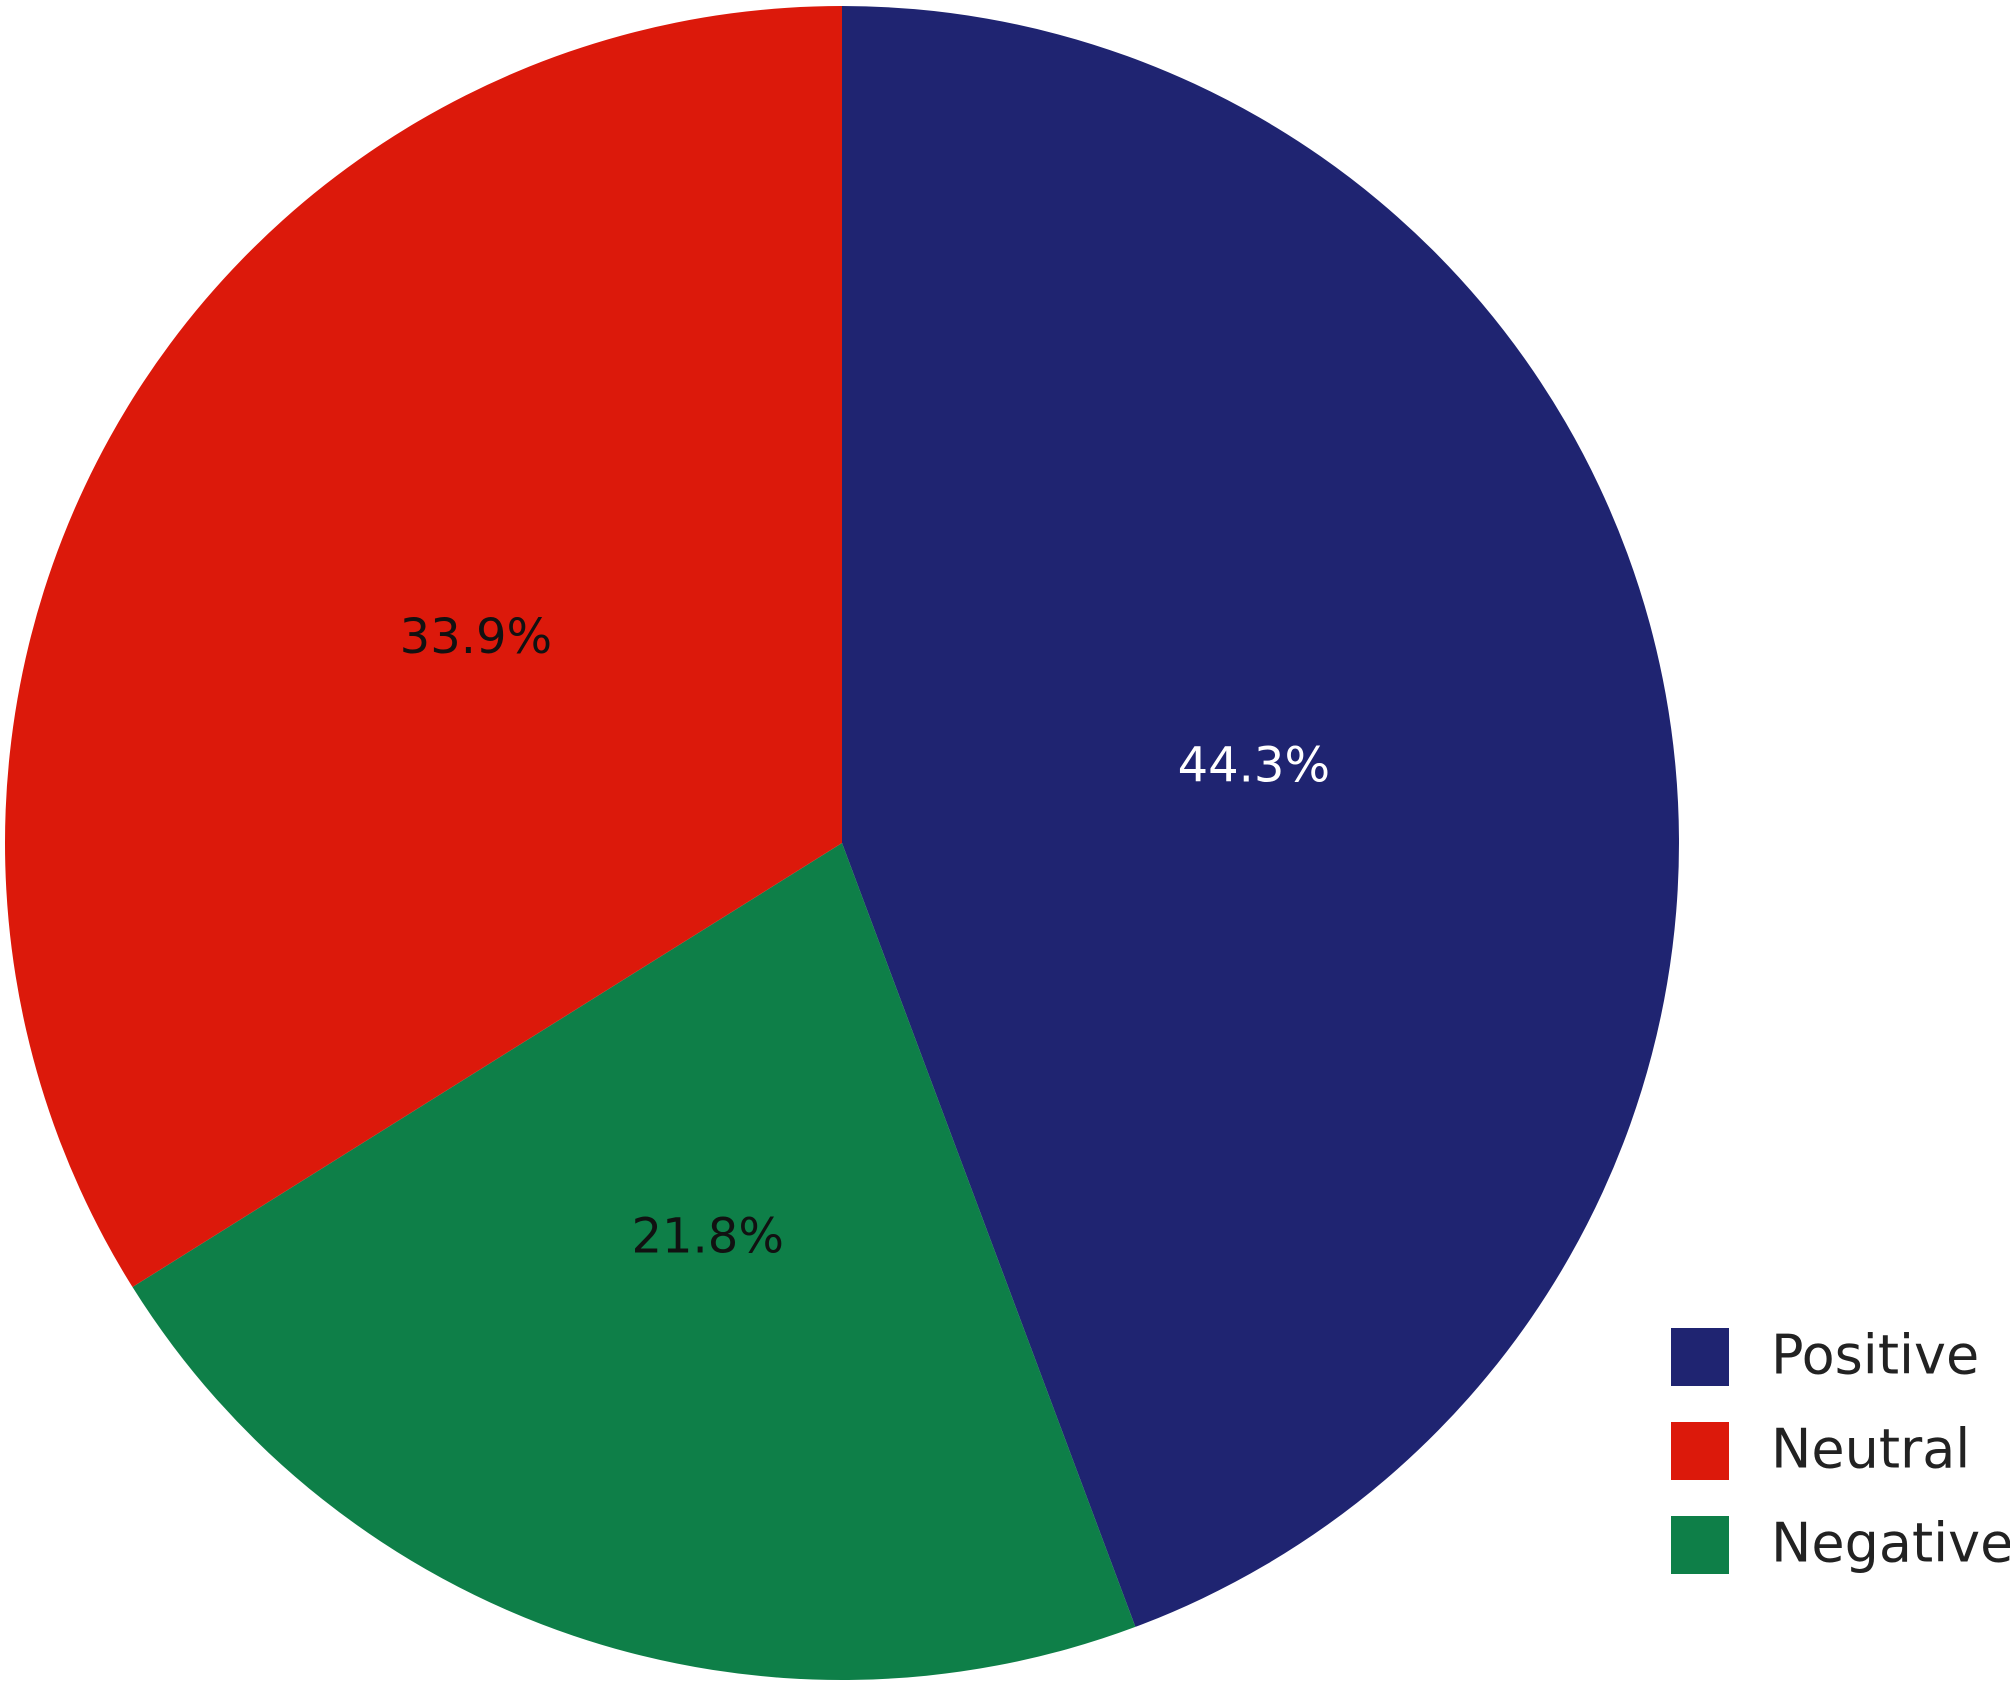 This screenshot has width=2010, height=1688. I want to click on legend-label: Positive, so click(1875, 1355).